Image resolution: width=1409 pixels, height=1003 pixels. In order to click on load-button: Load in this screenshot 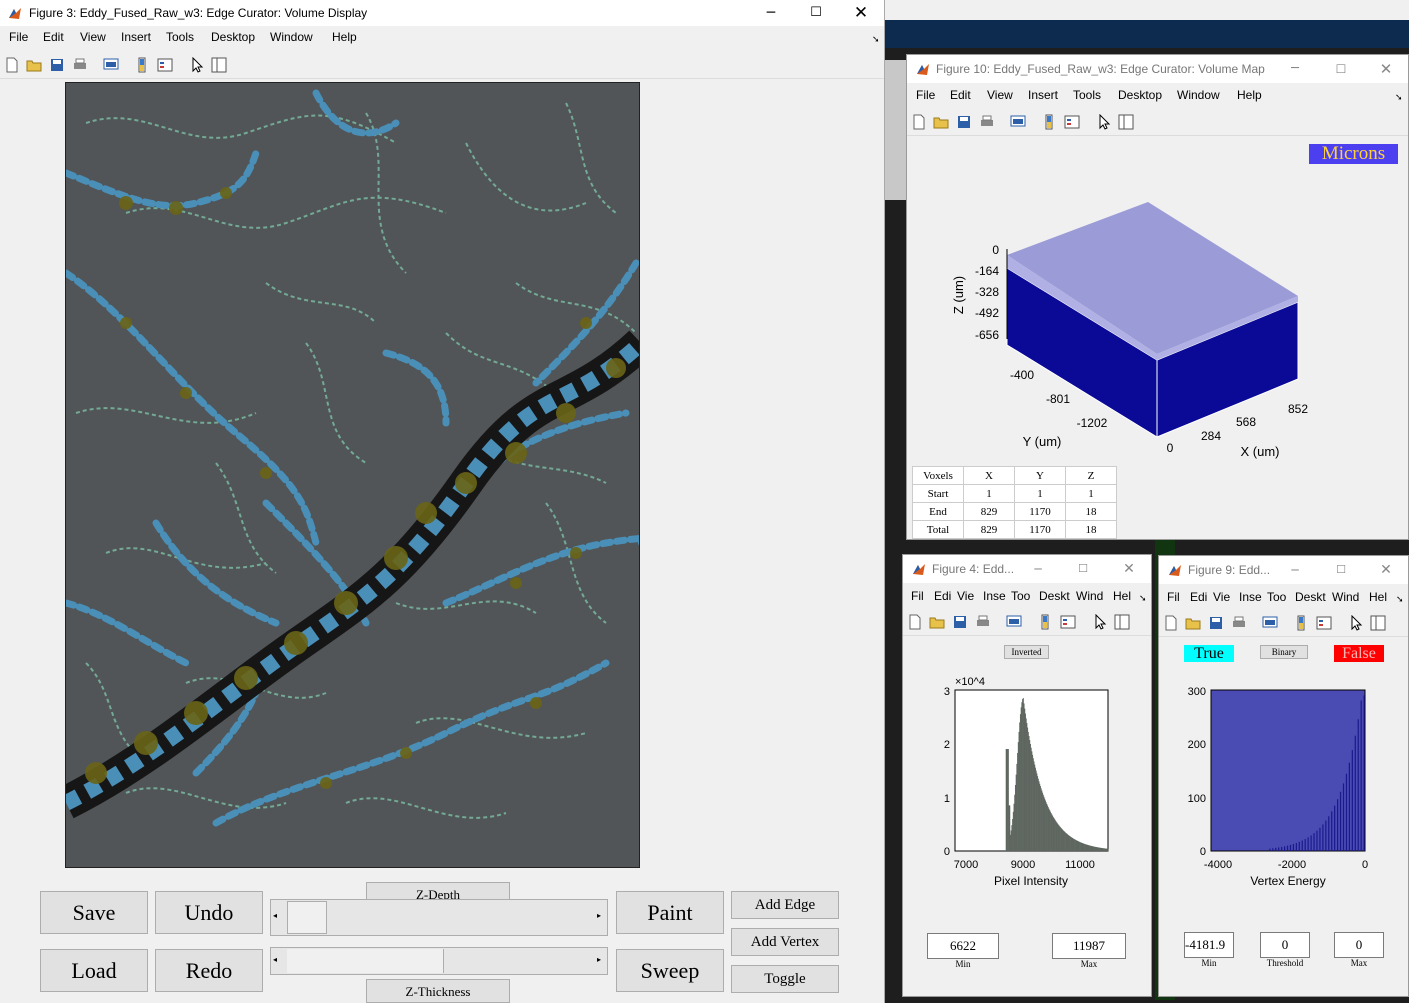, I will do `click(94, 970)`.